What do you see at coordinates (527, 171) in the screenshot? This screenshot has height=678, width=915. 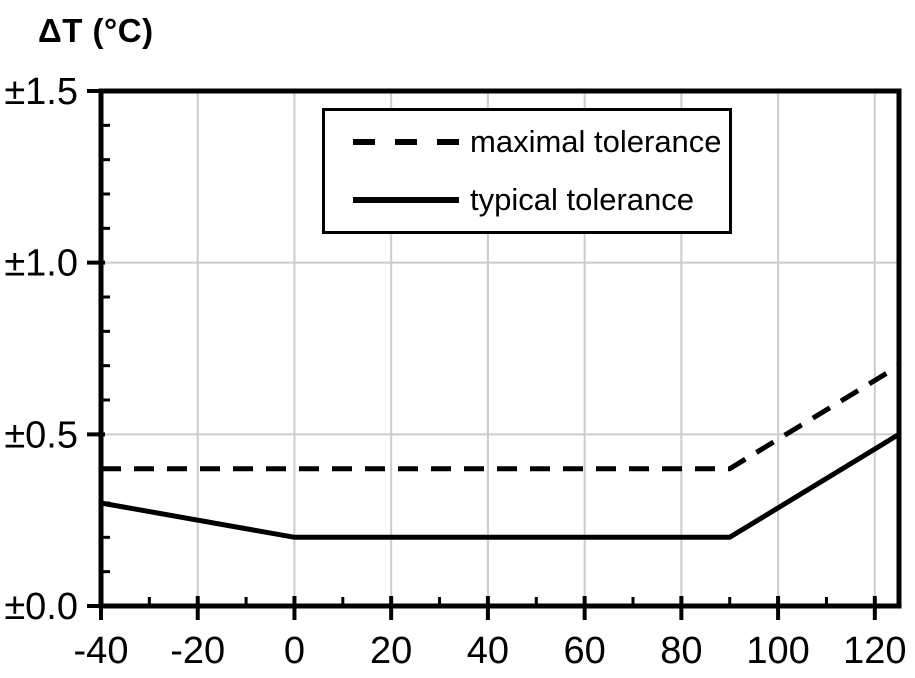 I see `legend: maximal tolerance typical tolerance` at bounding box center [527, 171].